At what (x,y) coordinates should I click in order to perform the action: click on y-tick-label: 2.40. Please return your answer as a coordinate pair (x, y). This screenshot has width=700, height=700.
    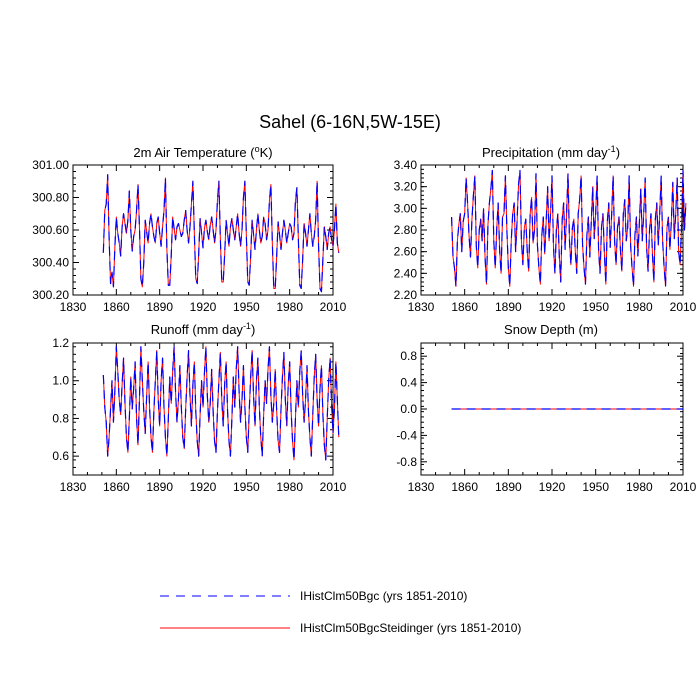
    Looking at the image, I should click on (406, 273).